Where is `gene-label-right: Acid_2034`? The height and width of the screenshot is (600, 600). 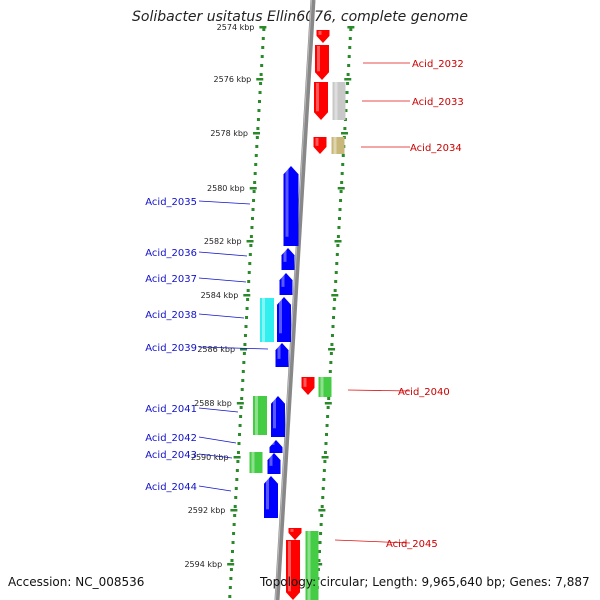 gene-label-right: Acid_2034 is located at coordinates (436, 148).